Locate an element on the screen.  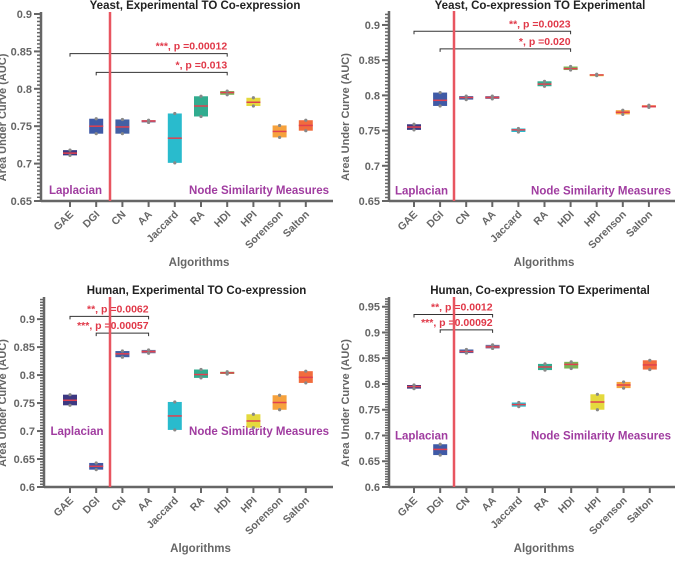
y-tick-label: 0.95 is located at coordinates (369, 308).